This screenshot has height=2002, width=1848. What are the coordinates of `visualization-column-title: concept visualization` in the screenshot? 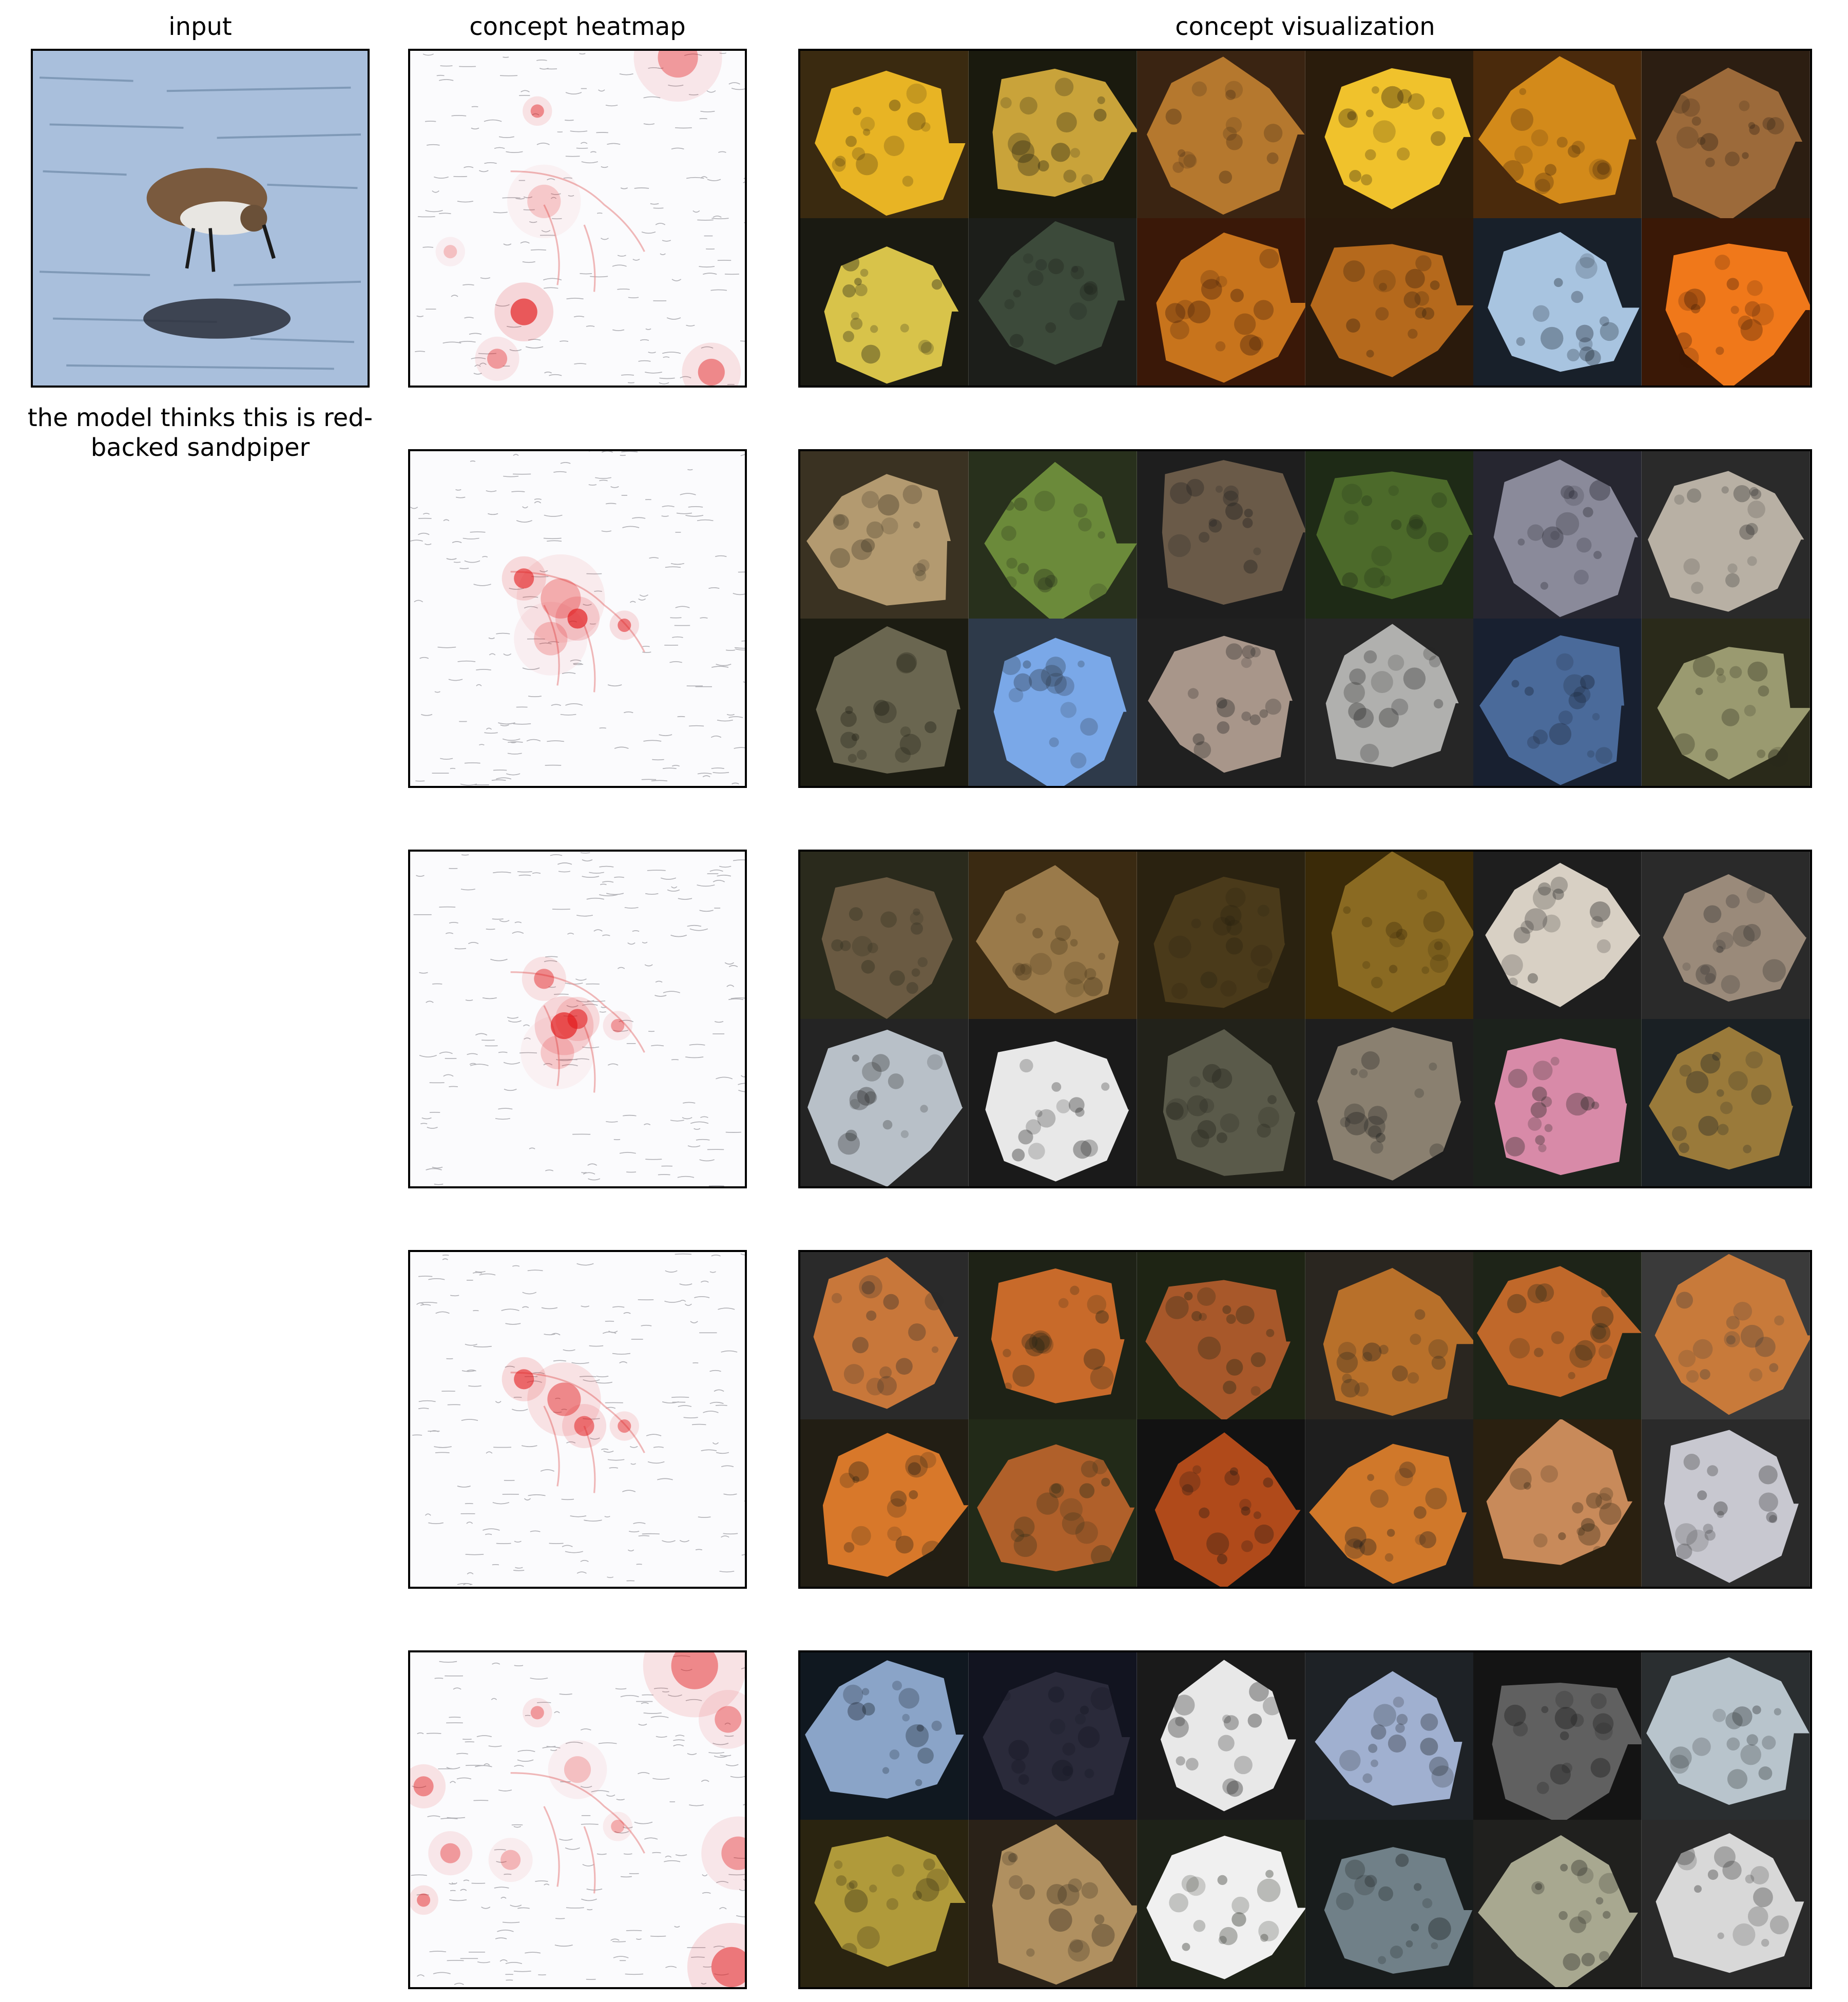 It's located at (1305, 26).